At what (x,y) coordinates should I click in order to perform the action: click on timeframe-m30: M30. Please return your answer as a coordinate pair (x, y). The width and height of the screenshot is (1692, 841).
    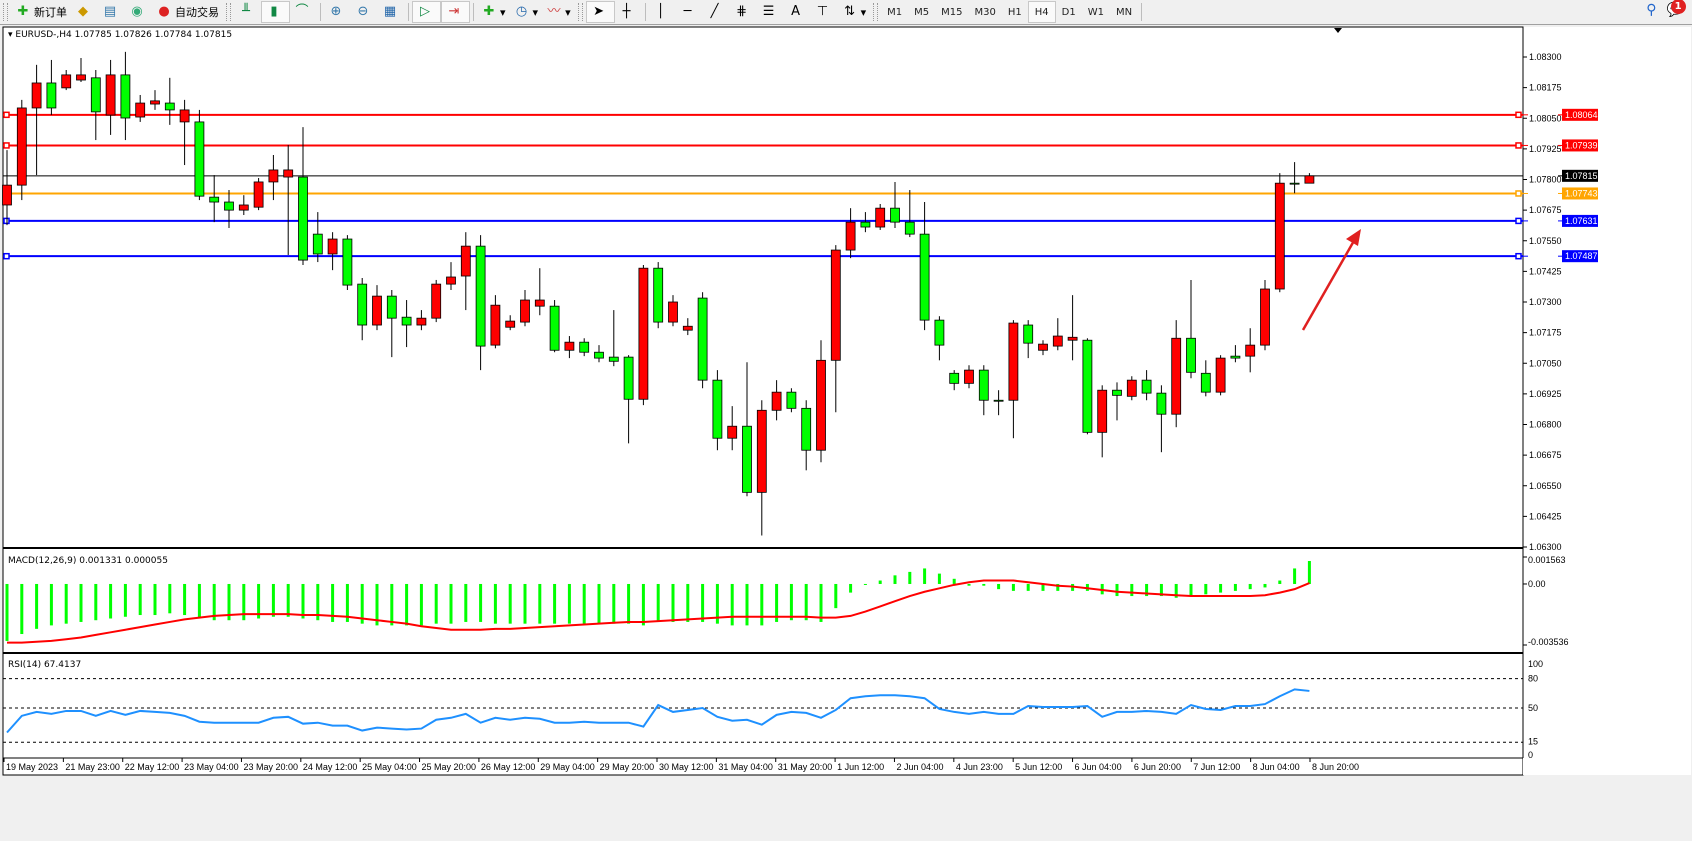
    Looking at the image, I should click on (985, 12).